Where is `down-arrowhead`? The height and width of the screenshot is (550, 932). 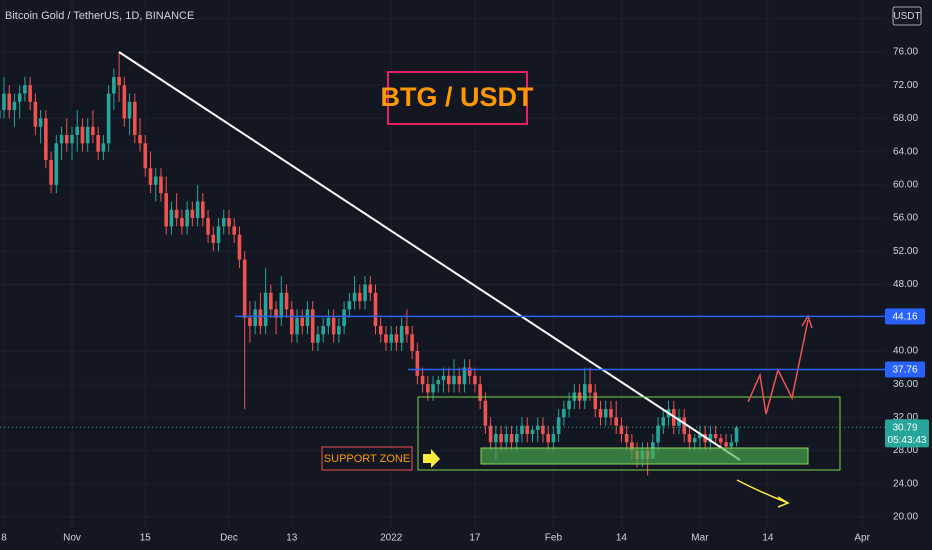
down-arrowhead is located at coordinates (783, 502).